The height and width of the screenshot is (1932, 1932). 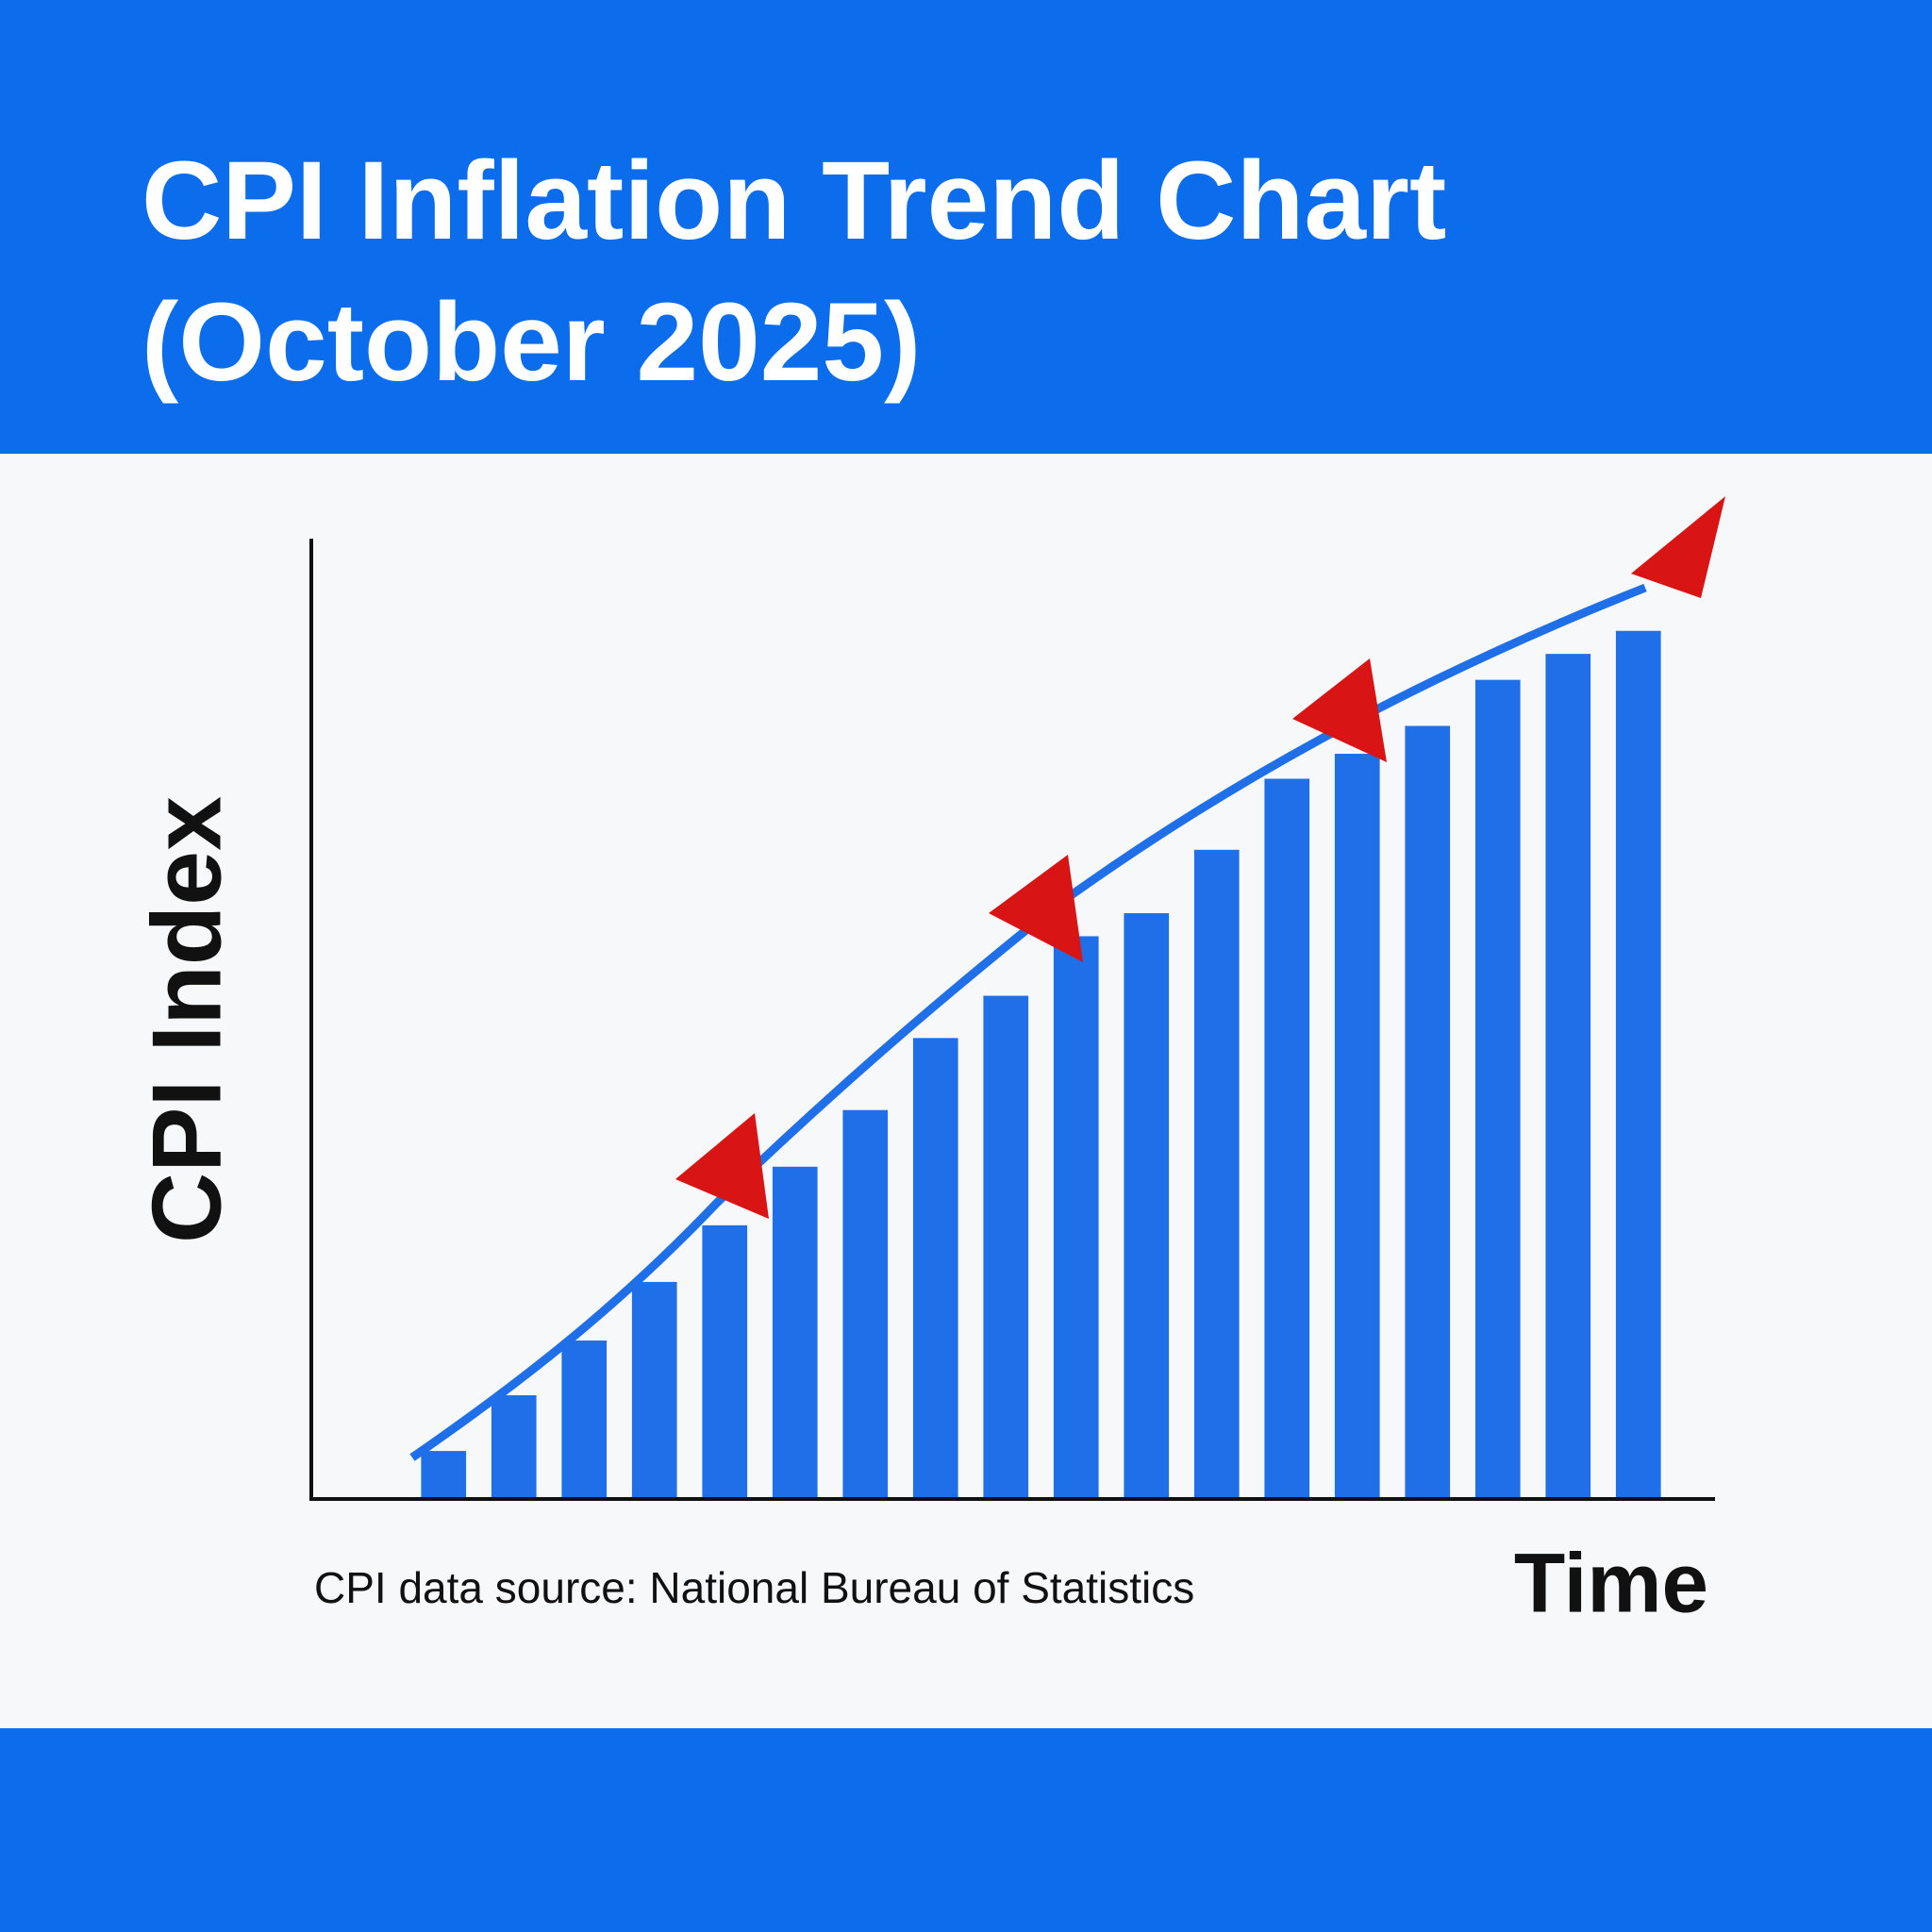 I want to click on chart-title: CPI Inflation Trend Chart (October 2025), so click(x=795, y=272).